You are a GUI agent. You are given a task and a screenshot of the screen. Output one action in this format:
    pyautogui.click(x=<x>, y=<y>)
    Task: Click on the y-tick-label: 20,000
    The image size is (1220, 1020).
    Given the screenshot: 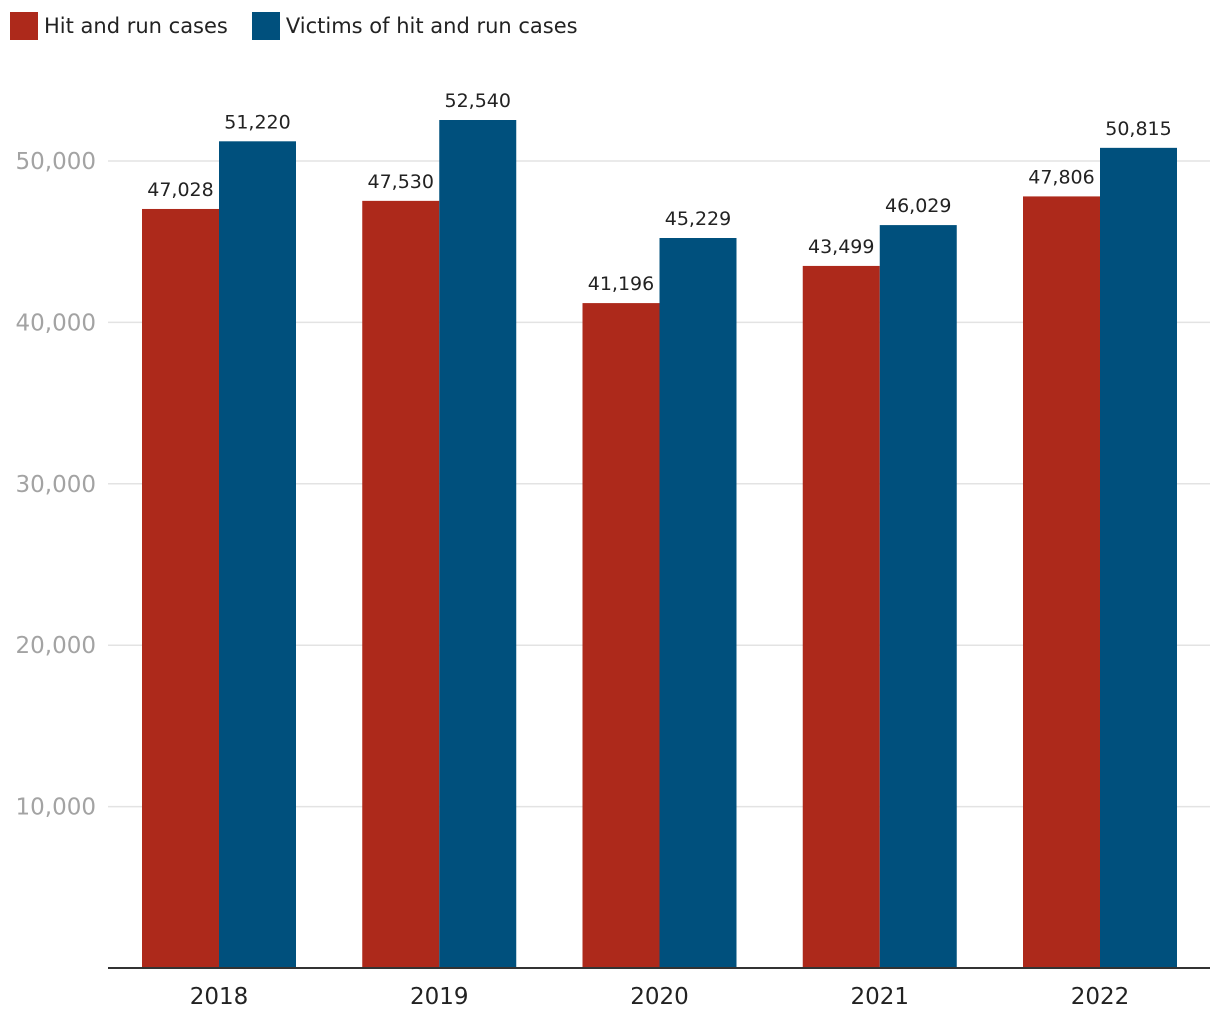 What is the action you would take?
    pyautogui.click(x=56, y=646)
    